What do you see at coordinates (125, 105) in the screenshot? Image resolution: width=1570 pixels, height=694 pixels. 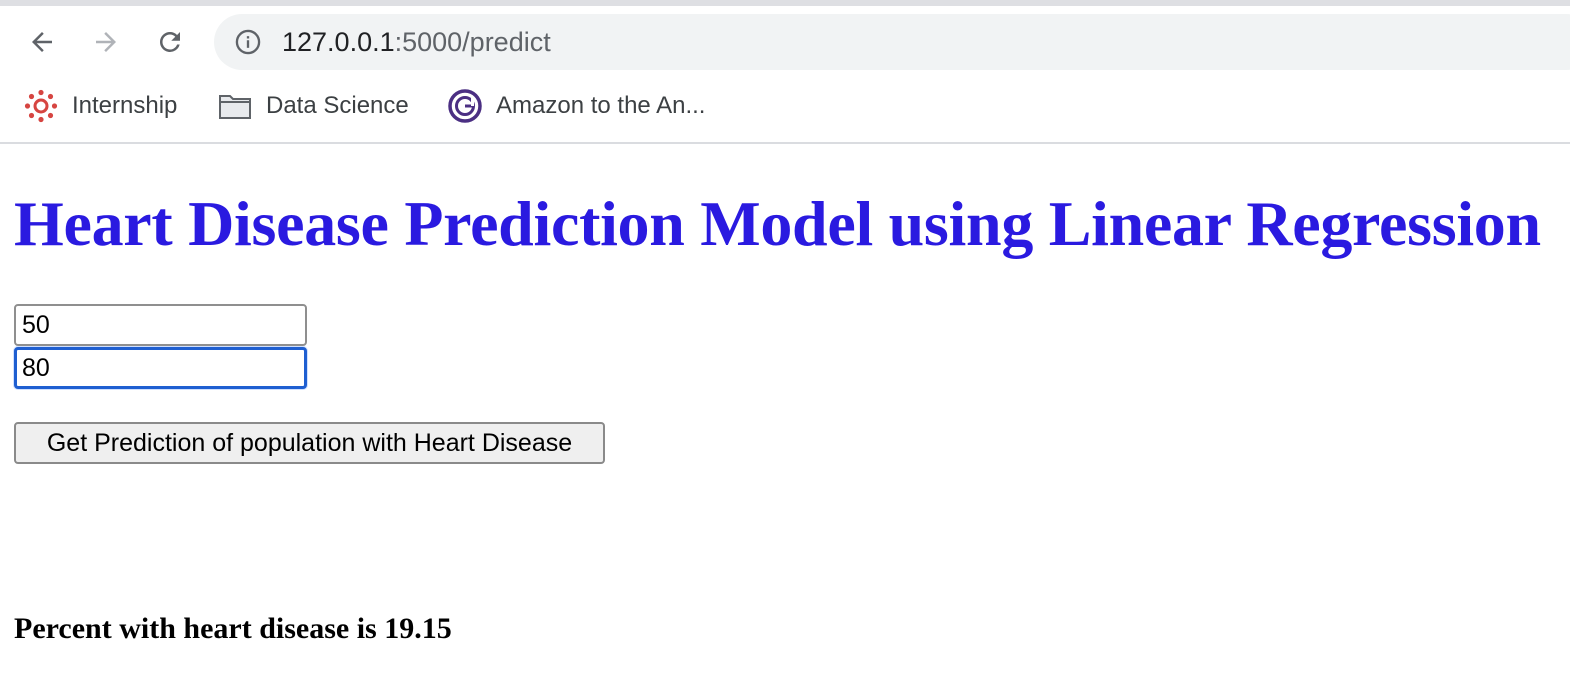 I see `bookmark-label: Internship` at bounding box center [125, 105].